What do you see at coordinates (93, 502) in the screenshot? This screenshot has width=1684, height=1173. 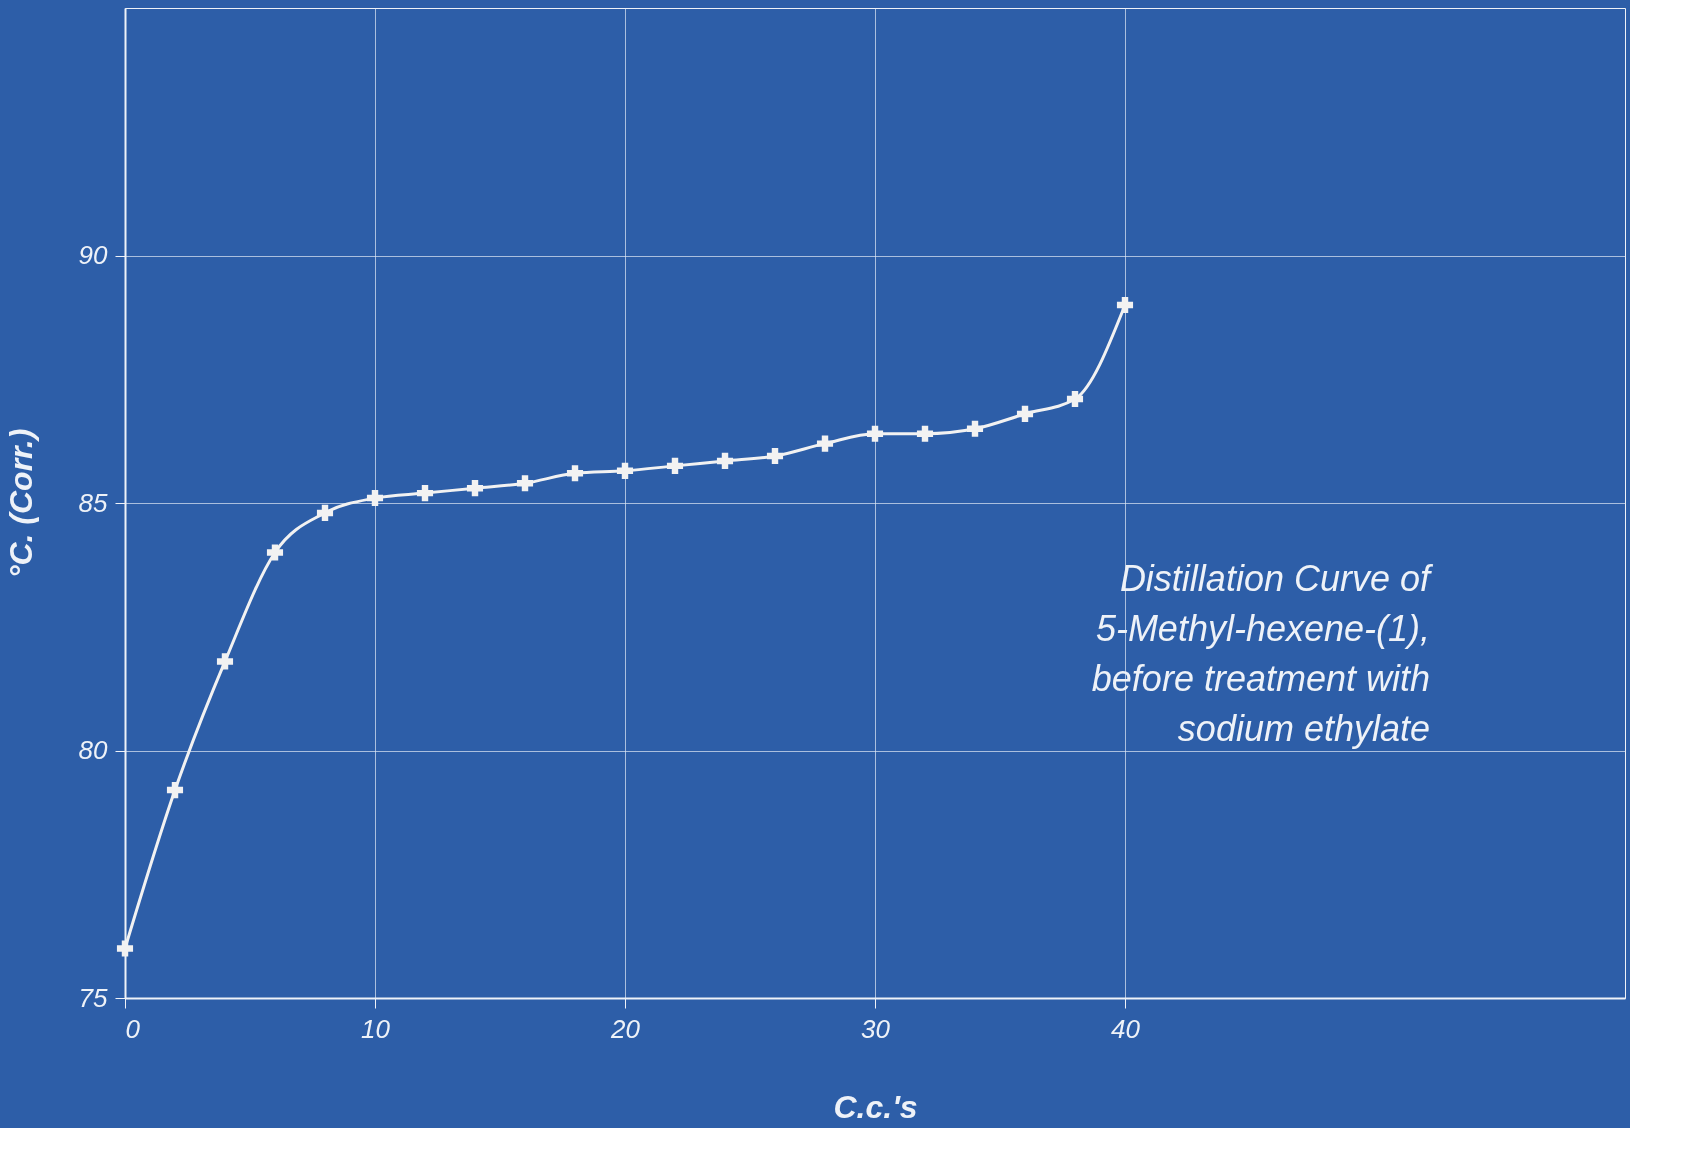 I see `y-tick-label: 85` at bounding box center [93, 502].